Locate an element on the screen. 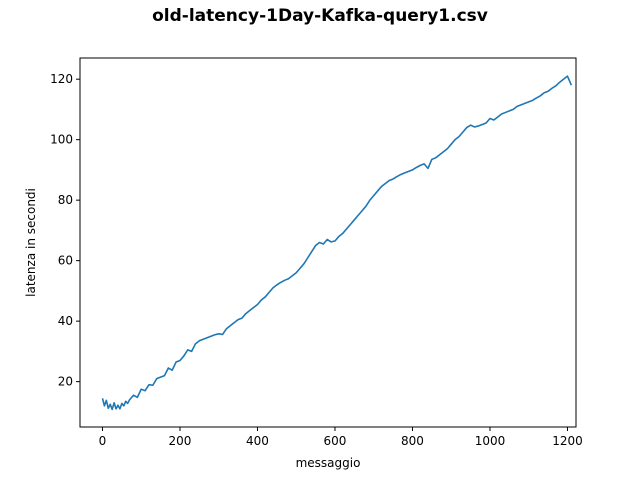  x-tick-label: 800 is located at coordinates (412, 441).